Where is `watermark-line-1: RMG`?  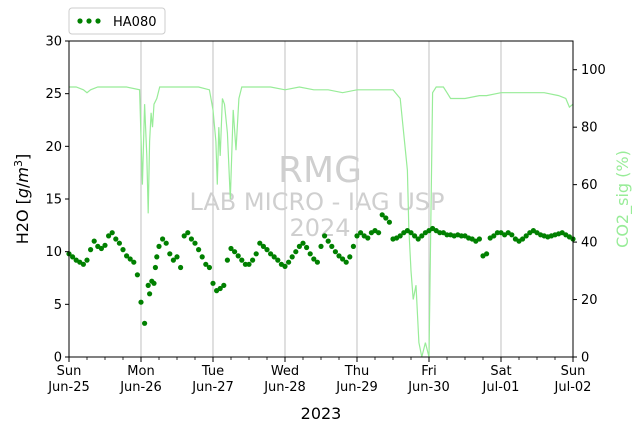 watermark-line-1: RMG is located at coordinates (320, 170).